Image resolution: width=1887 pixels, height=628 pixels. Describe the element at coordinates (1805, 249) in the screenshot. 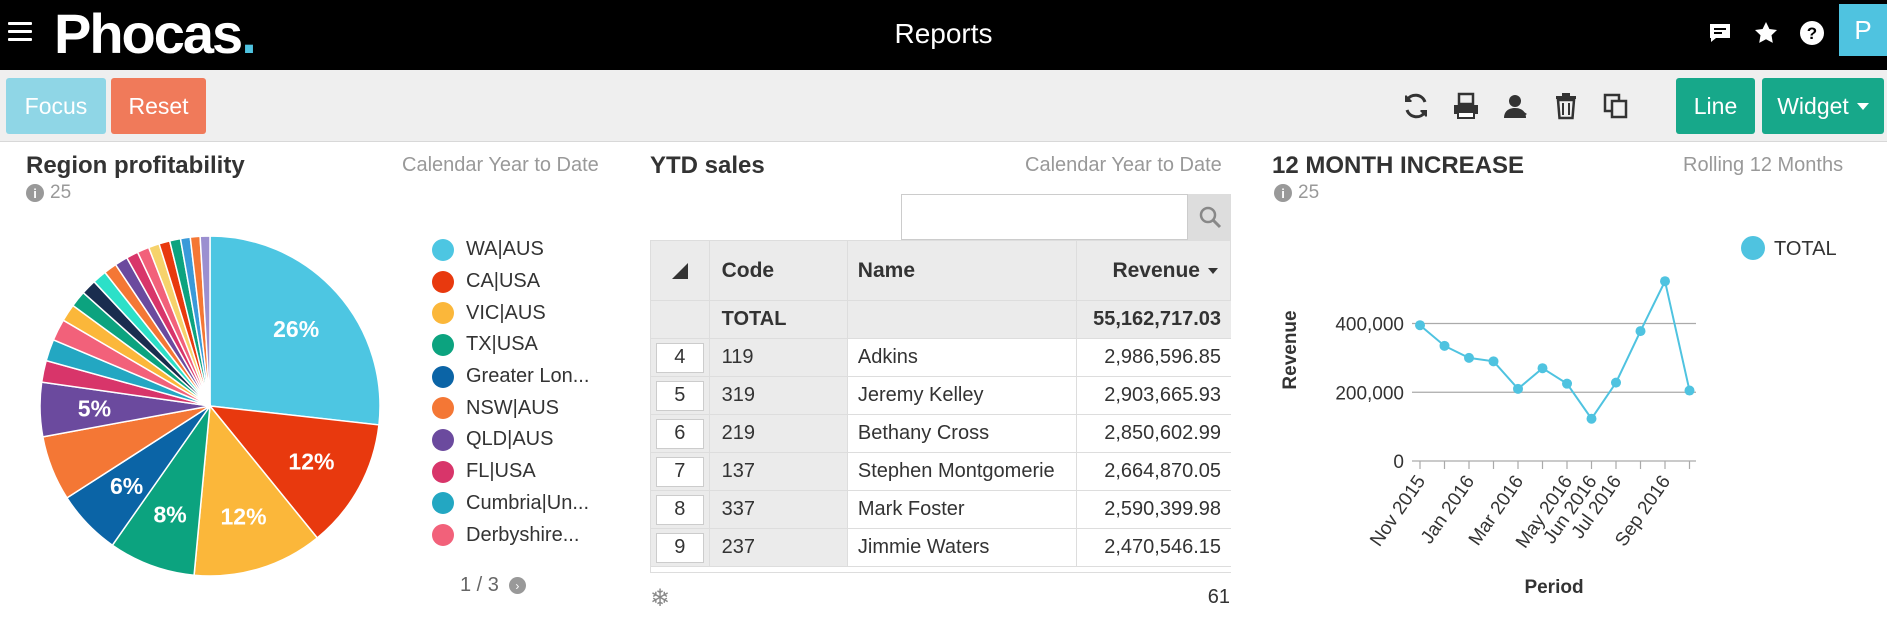

I see `legend-label: TOTAL` at that location.